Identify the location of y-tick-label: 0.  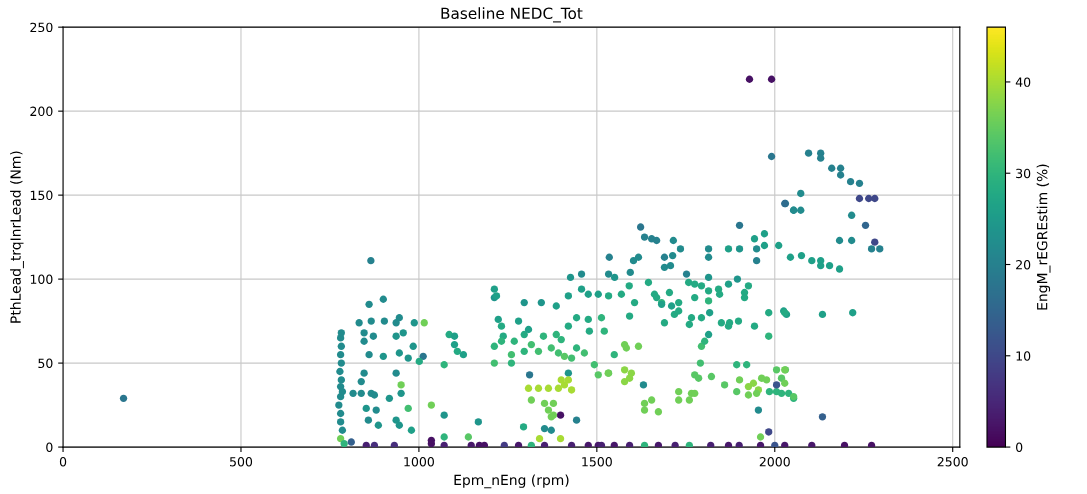
(49, 447).